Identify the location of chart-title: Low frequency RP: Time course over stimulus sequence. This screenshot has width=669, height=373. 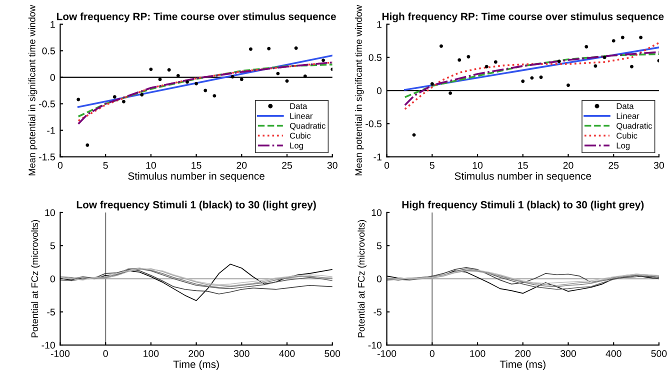
(196, 17).